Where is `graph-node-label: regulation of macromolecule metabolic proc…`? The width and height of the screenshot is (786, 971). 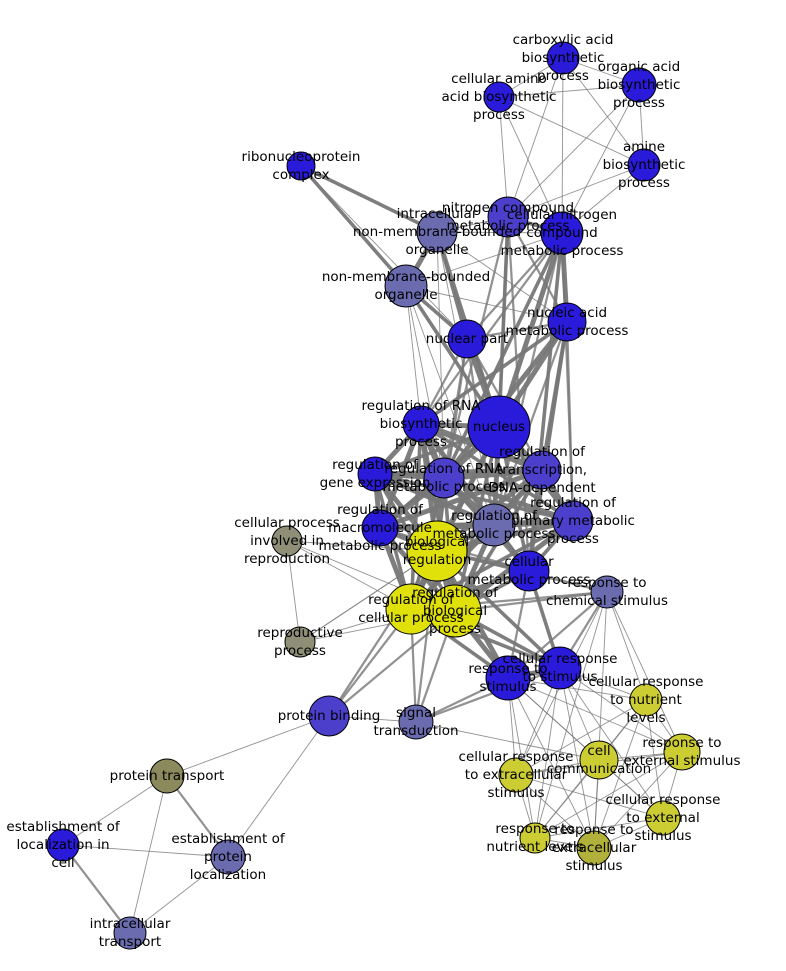
graph-node-label: regulation of macromolecule metabolic proc… is located at coordinates (380, 528).